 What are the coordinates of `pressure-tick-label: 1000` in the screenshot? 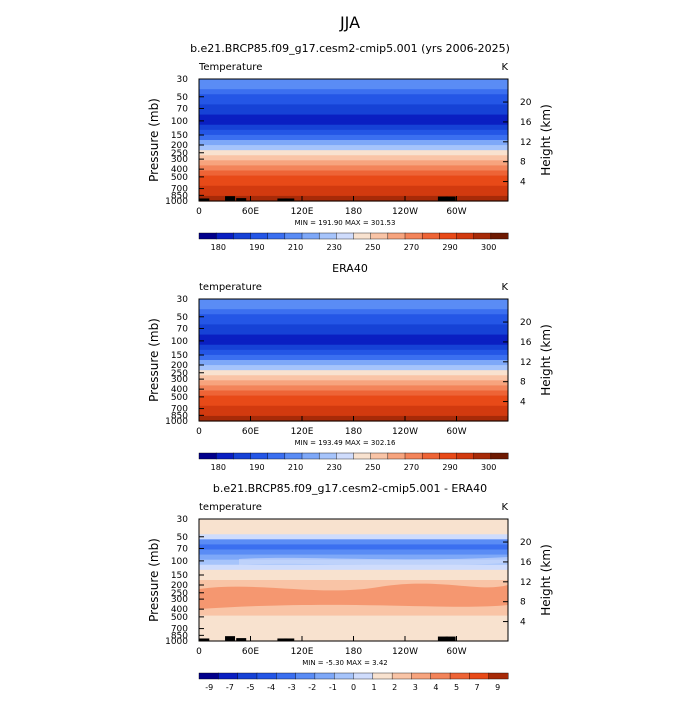 It's located at (176, 422).